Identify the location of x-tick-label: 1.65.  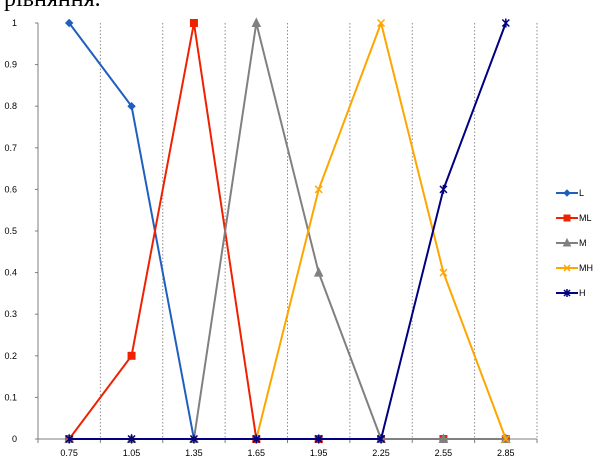
(257, 453).